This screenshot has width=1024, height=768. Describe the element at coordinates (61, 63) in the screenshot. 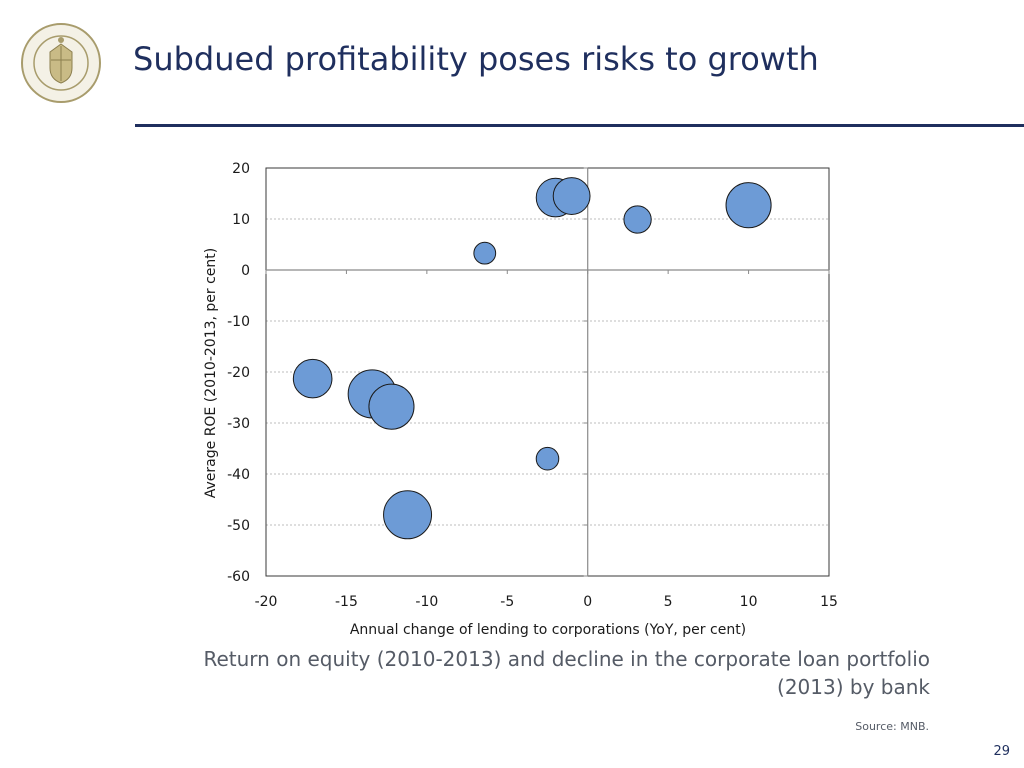

I see `mnb-logo` at that location.